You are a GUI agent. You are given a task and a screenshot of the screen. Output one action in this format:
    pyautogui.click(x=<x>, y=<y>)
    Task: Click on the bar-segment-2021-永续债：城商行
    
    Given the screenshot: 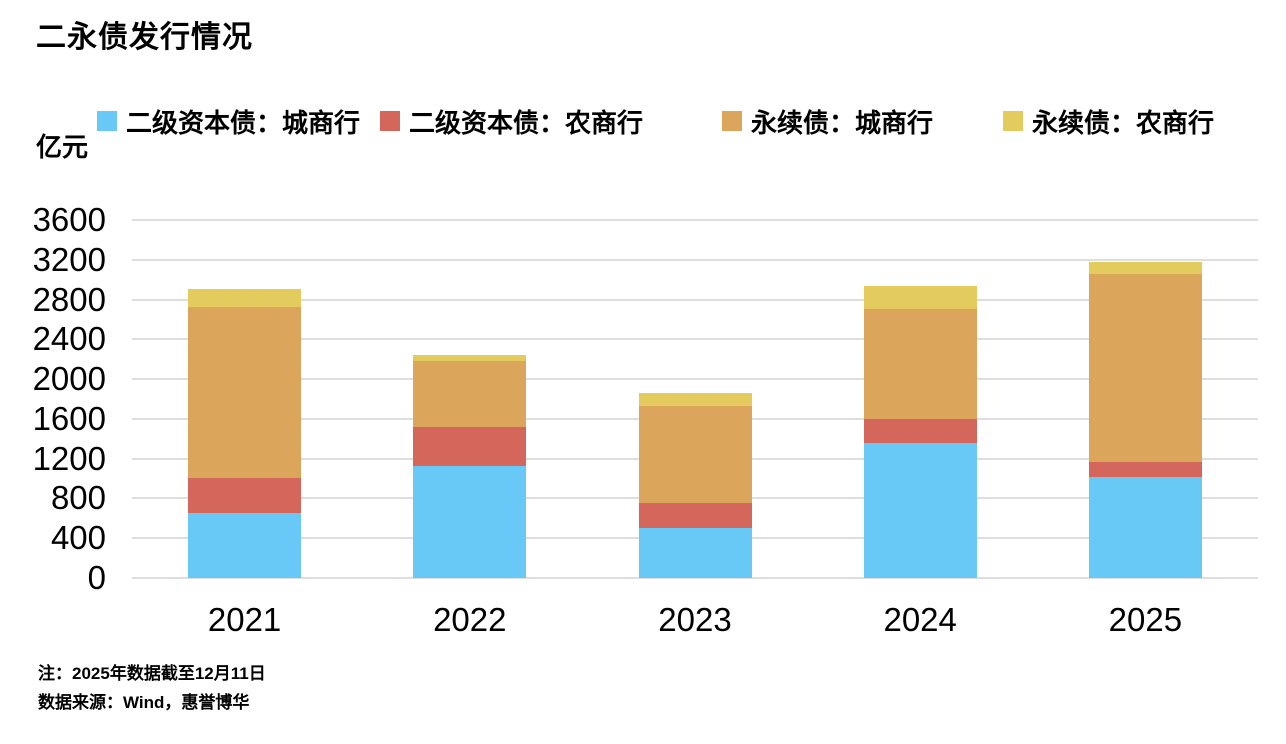 What is the action you would take?
    pyautogui.click(x=245, y=393)
    